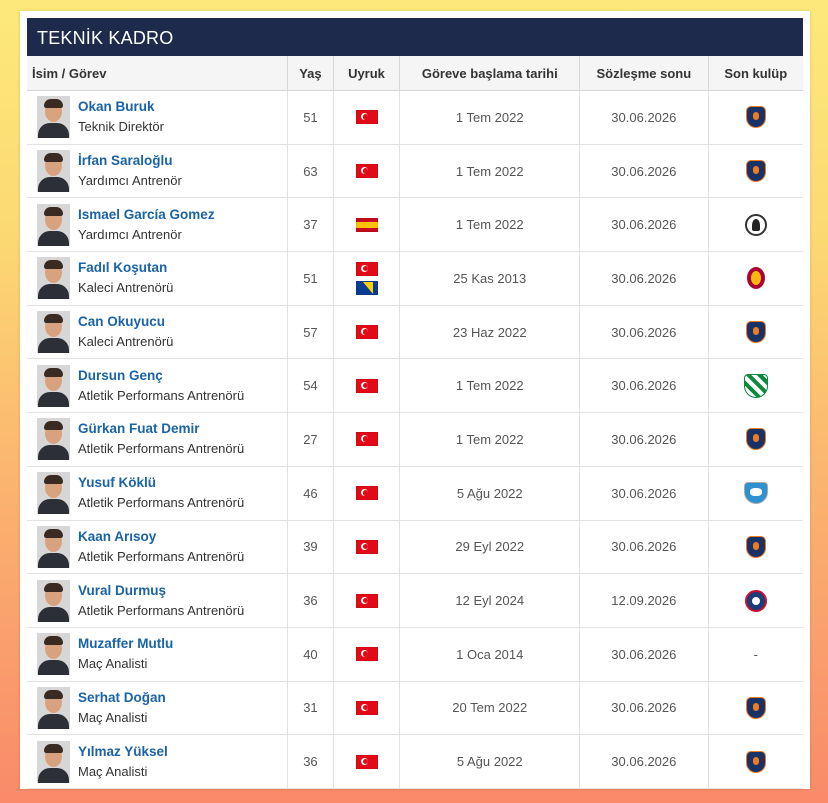 This screenshot has height=803, width=828. What do you see at coordinates (490, 73) in the screenshot?
I see `column-header-start-date: Göreve başlama tarihi` at bounding box center [490, 73].